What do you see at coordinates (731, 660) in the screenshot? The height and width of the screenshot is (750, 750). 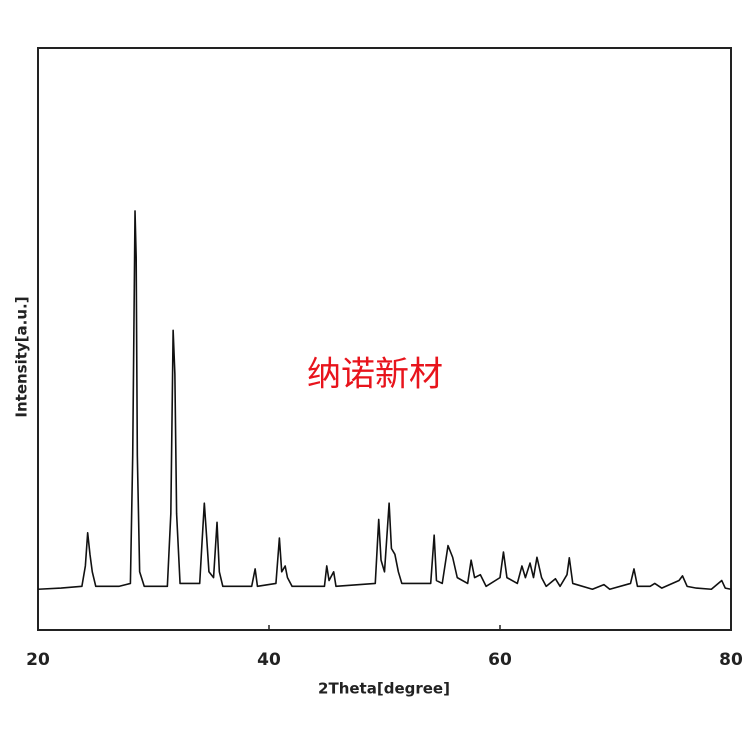 I see `x-tick-label: 80` at bounding box center [731, 660].